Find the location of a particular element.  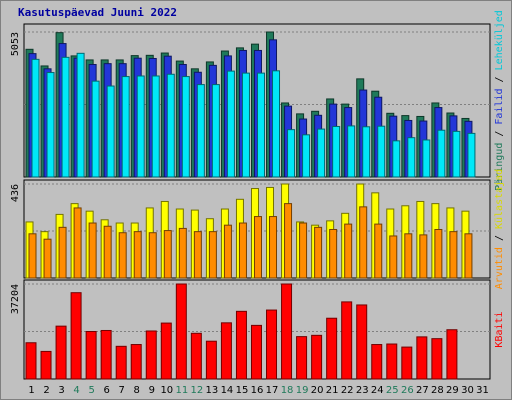

bar-top-leheküljed-11 is located at coordinates (185, 127).